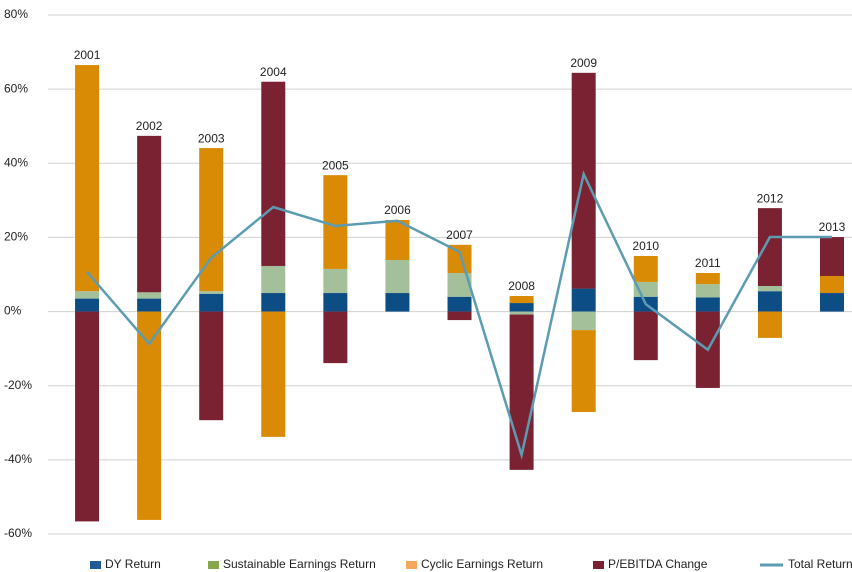 This screenshot has height=572, width=852. What do you see at coordinates (16, 237) in the screenshot?
I see `y-tick-label: 20%` at bounding box center [16, 237].